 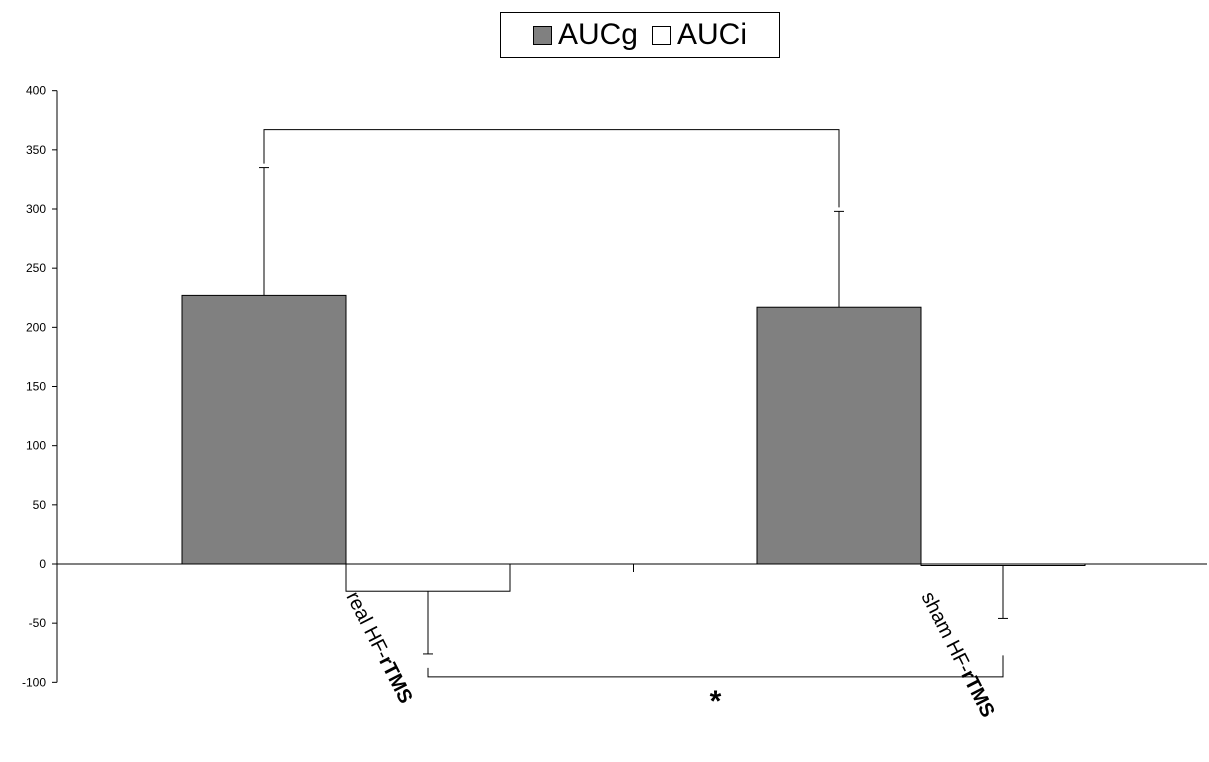 I want to click on y-tick-label: 50, so click(x=40, y=505).